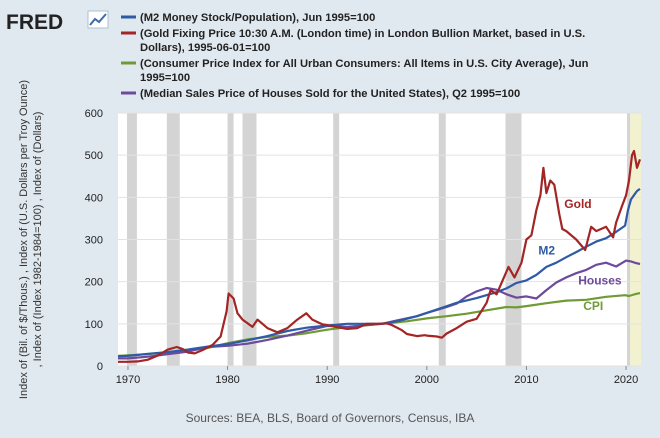 This screenshot has width=660, height=438. Describe the element at coordinates (600, 281) in the screenshot. I see `series-annotation: Houses` at that location.